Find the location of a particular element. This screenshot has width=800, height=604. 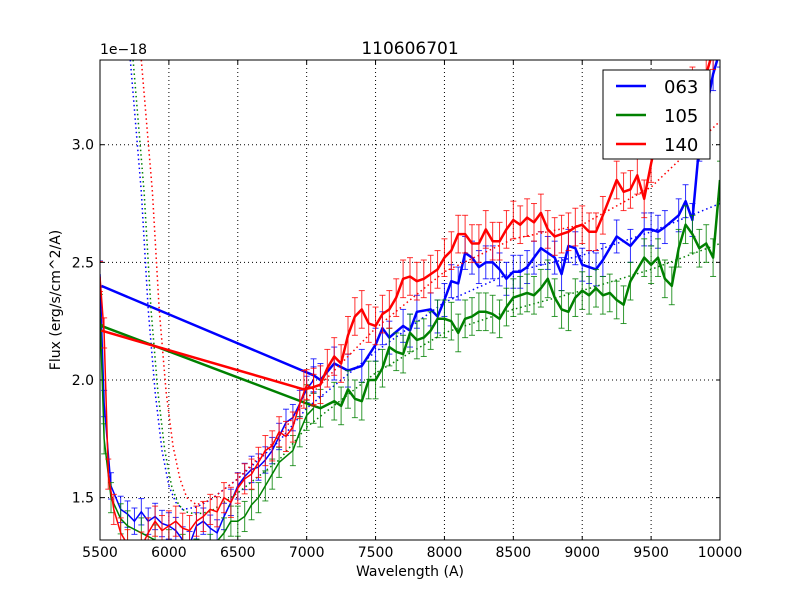

x-tick-label: 10000 is located at coordinates (720, 553).